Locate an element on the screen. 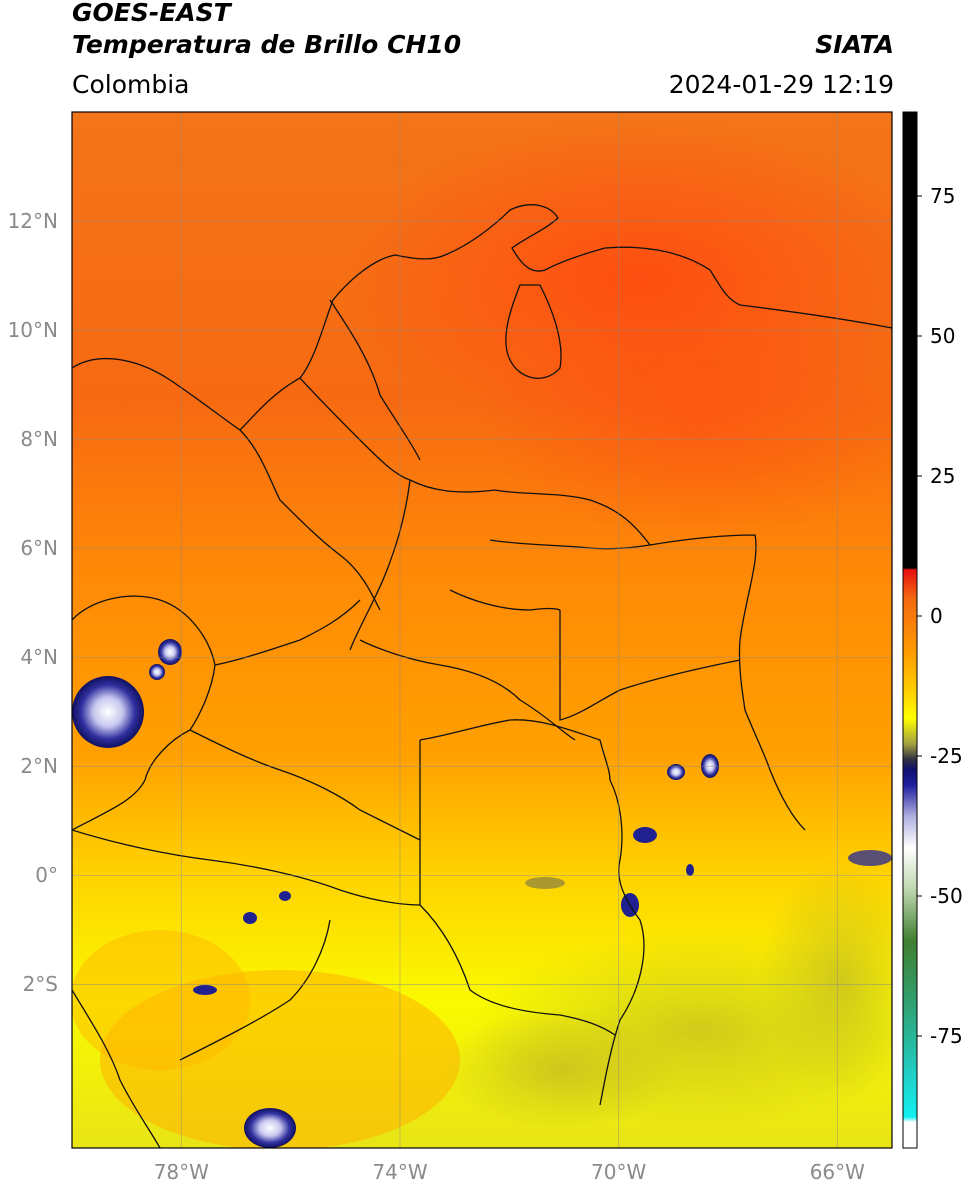 The width and height of the screenshot is (966, 1190). latitude-label: 8°N is located at coordinates (39, 439).